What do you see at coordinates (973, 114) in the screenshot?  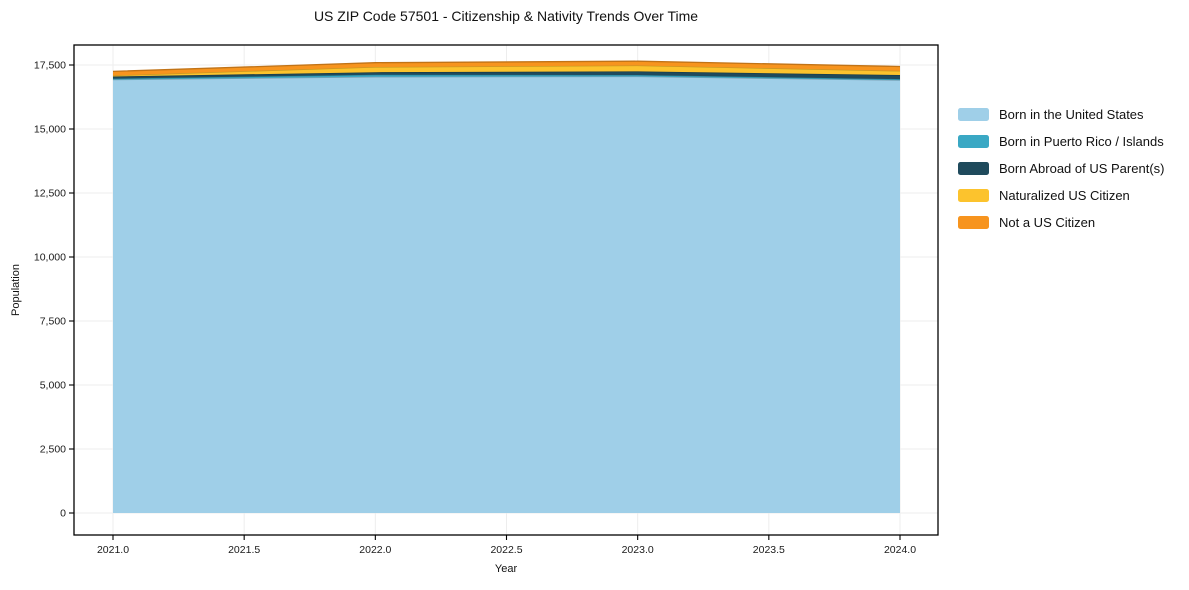 I see `legend-swatch-born-us` at bounding box center [973, 114].